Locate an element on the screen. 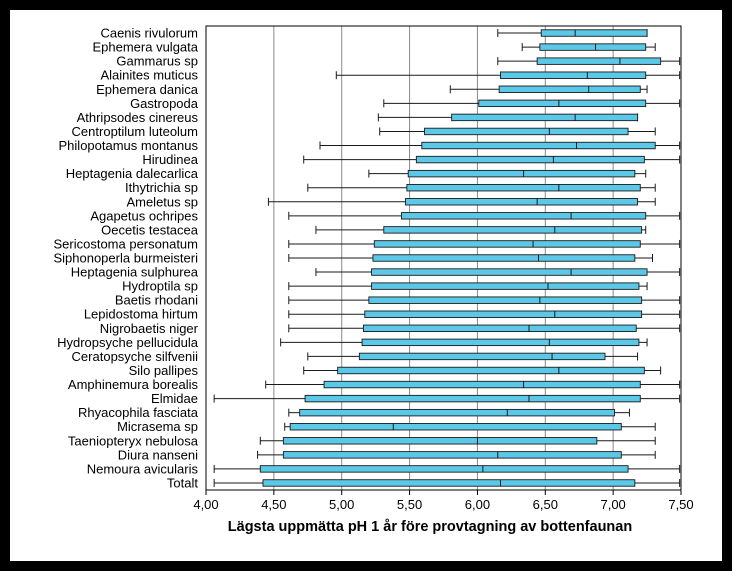  category-label: Hydroptila sp is located at coordinates (160, 286).